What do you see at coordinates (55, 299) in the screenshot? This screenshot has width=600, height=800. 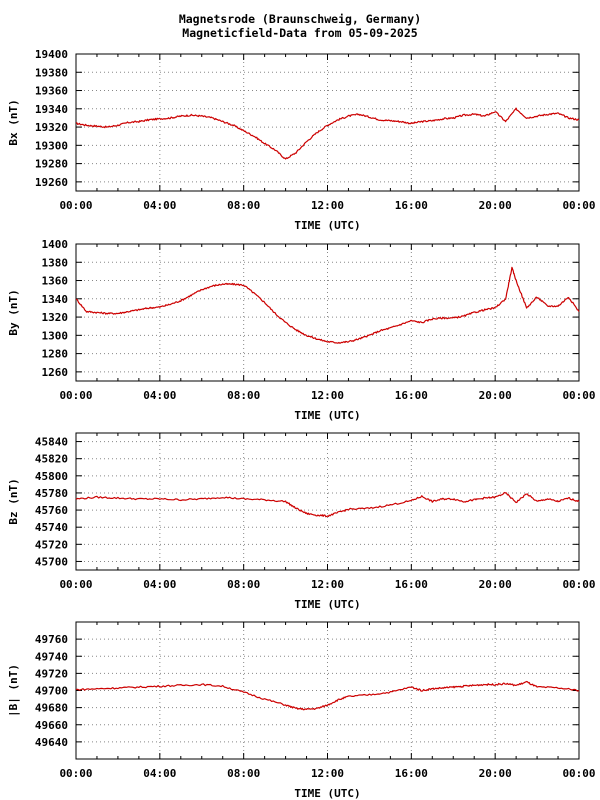 I see `y-tick-label: 1340` at bounding box center [55, 299].